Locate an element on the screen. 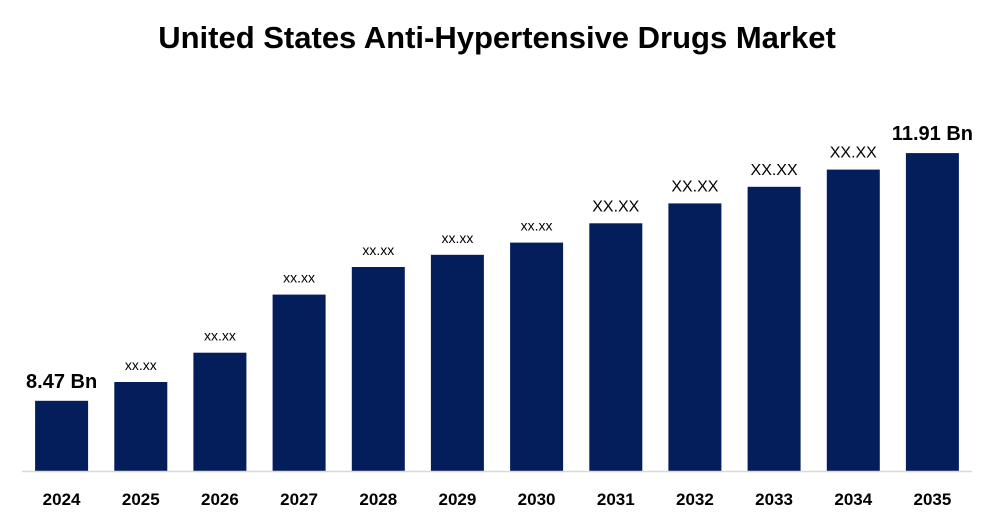 The image size is (994, 525). bar-2026 is located at coordinates (220, 411).